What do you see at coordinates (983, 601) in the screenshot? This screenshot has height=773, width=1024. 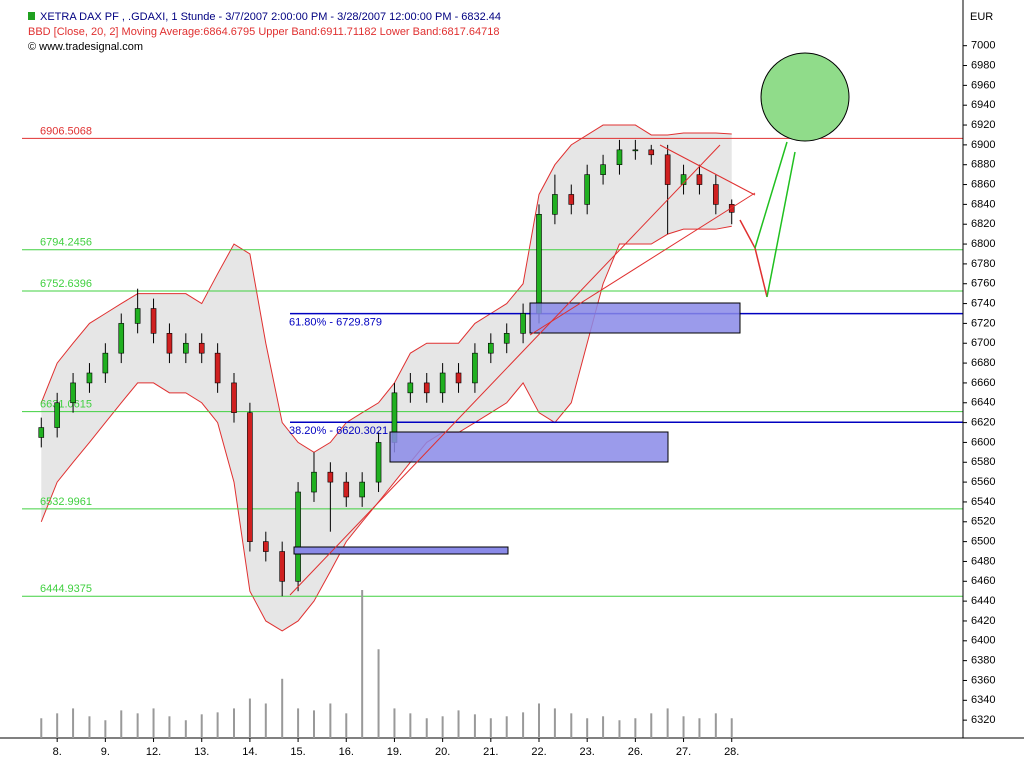 I see `y-tick-label: 6440` at bounding box center [983, 601].